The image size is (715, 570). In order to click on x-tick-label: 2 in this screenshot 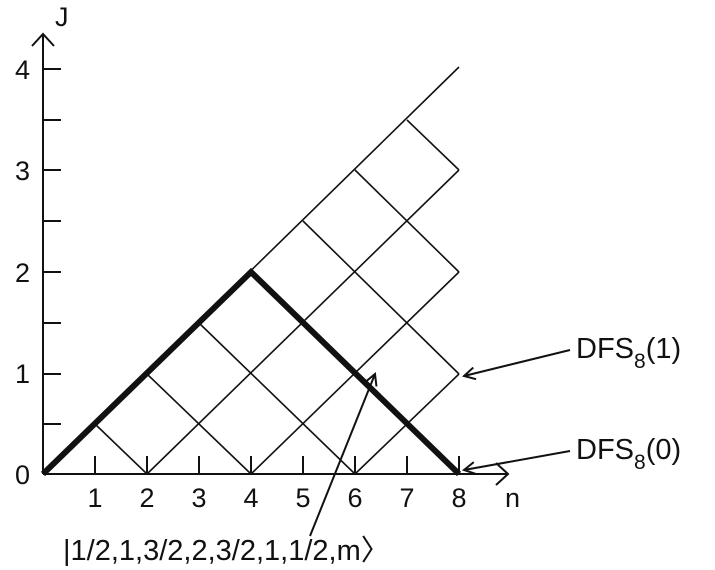, I will do `click(146, 498)`.